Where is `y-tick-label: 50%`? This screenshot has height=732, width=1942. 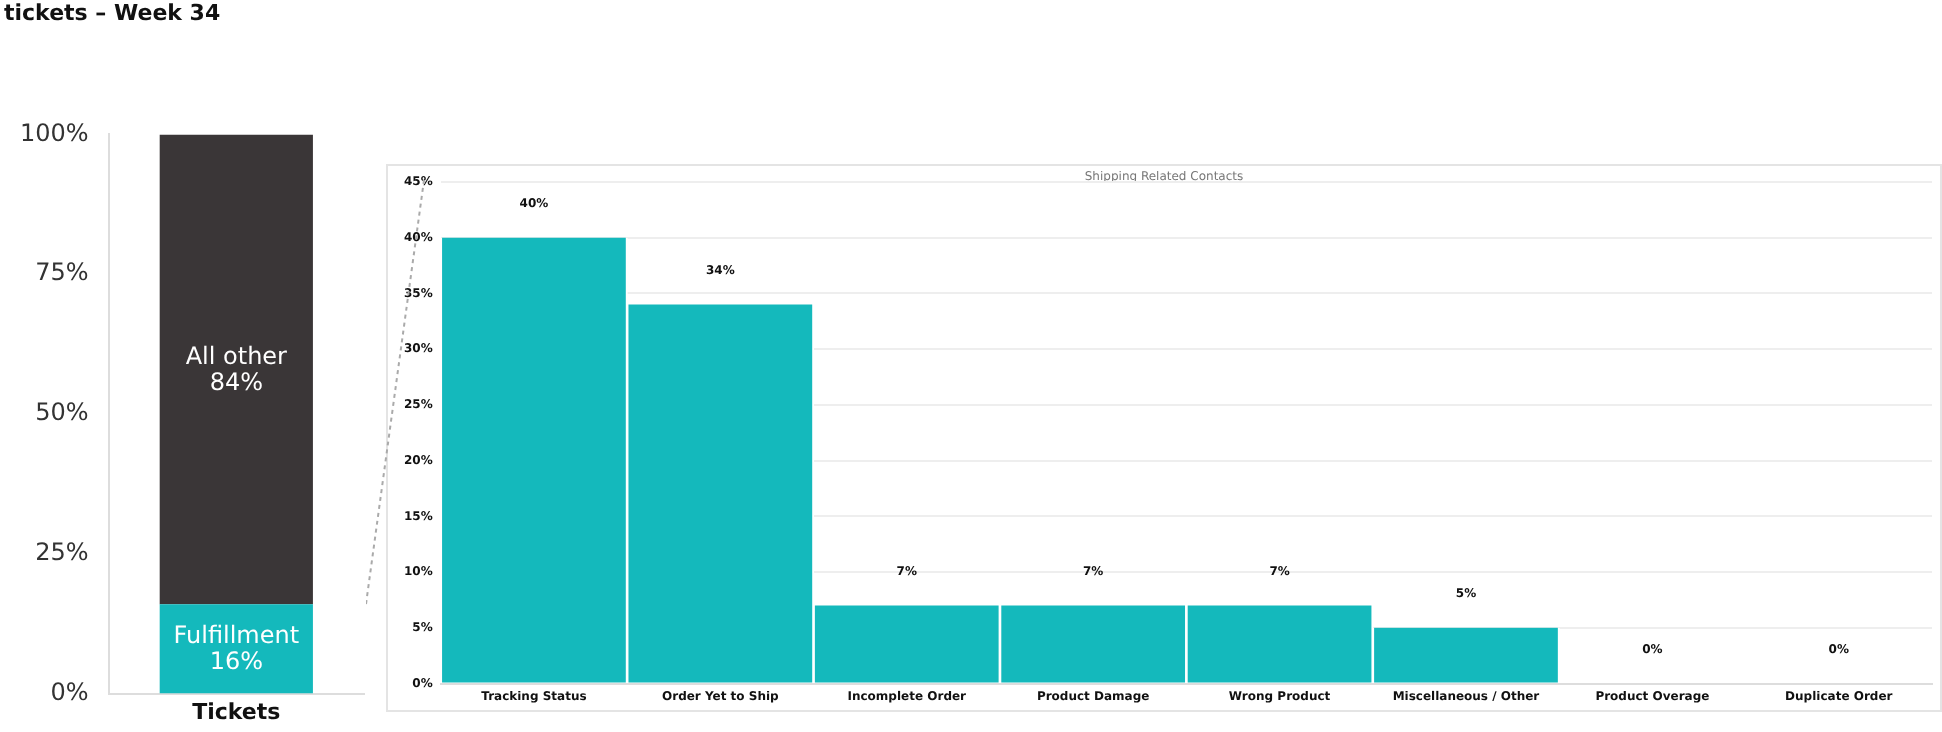 y-tick-label: 50% is located at coordinates (62, 412).